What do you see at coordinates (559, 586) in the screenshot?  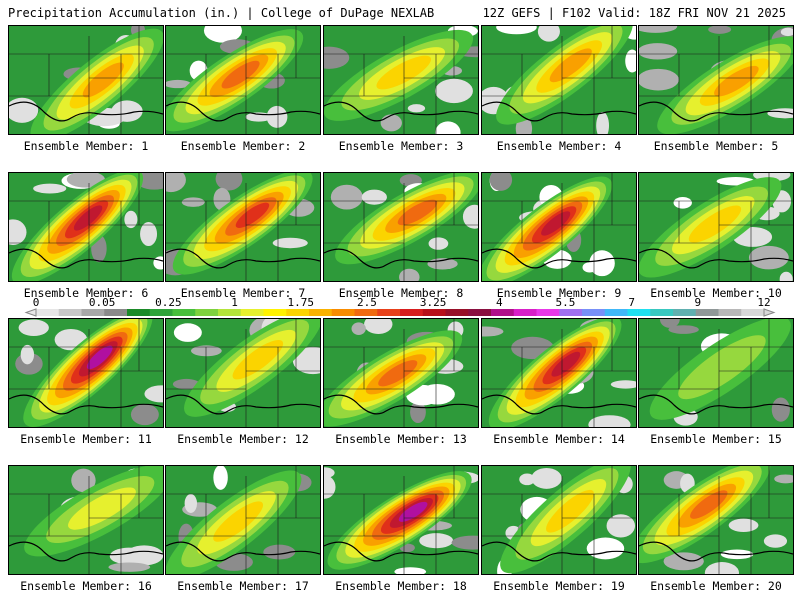 I see `ensemble-member-label: Ensemble Member: 19` at bounding box center [559, 586].